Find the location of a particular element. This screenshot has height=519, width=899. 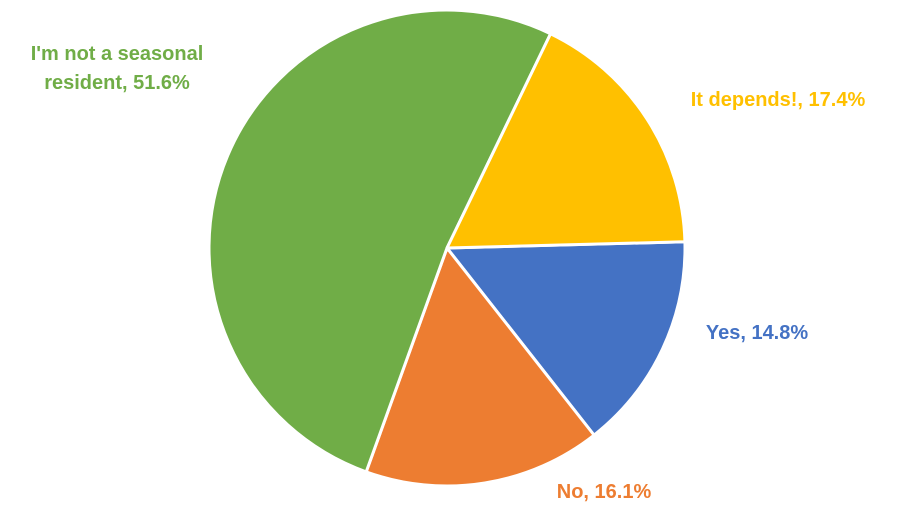

pie-slice-yes is located at coordinates (566, 338).